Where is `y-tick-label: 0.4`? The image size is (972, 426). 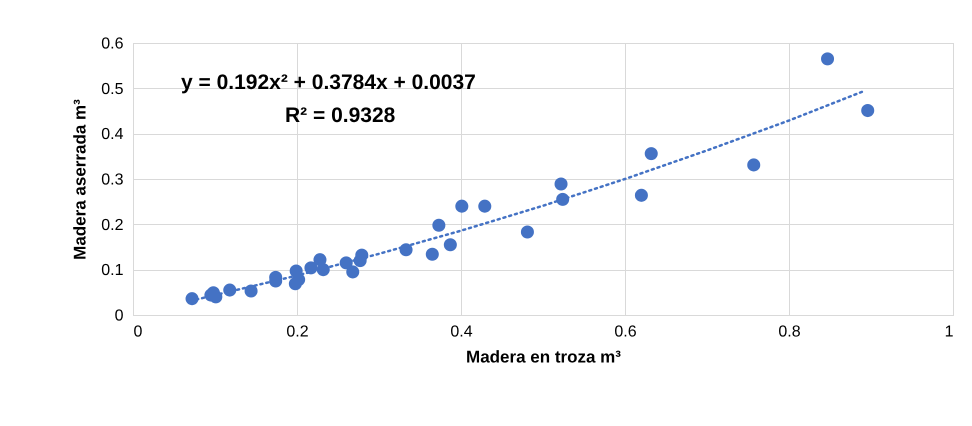 y-tick-label: 0.4 is located at coordinates (112, 135).